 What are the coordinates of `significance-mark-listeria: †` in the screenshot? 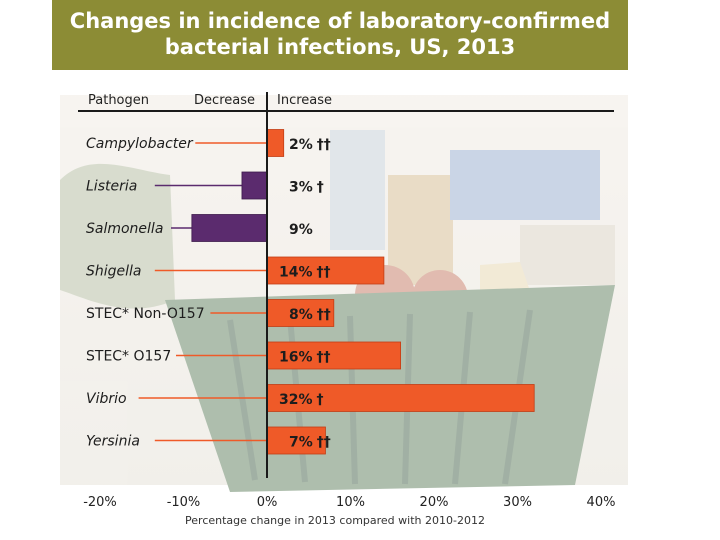 It's located at (320, 188).